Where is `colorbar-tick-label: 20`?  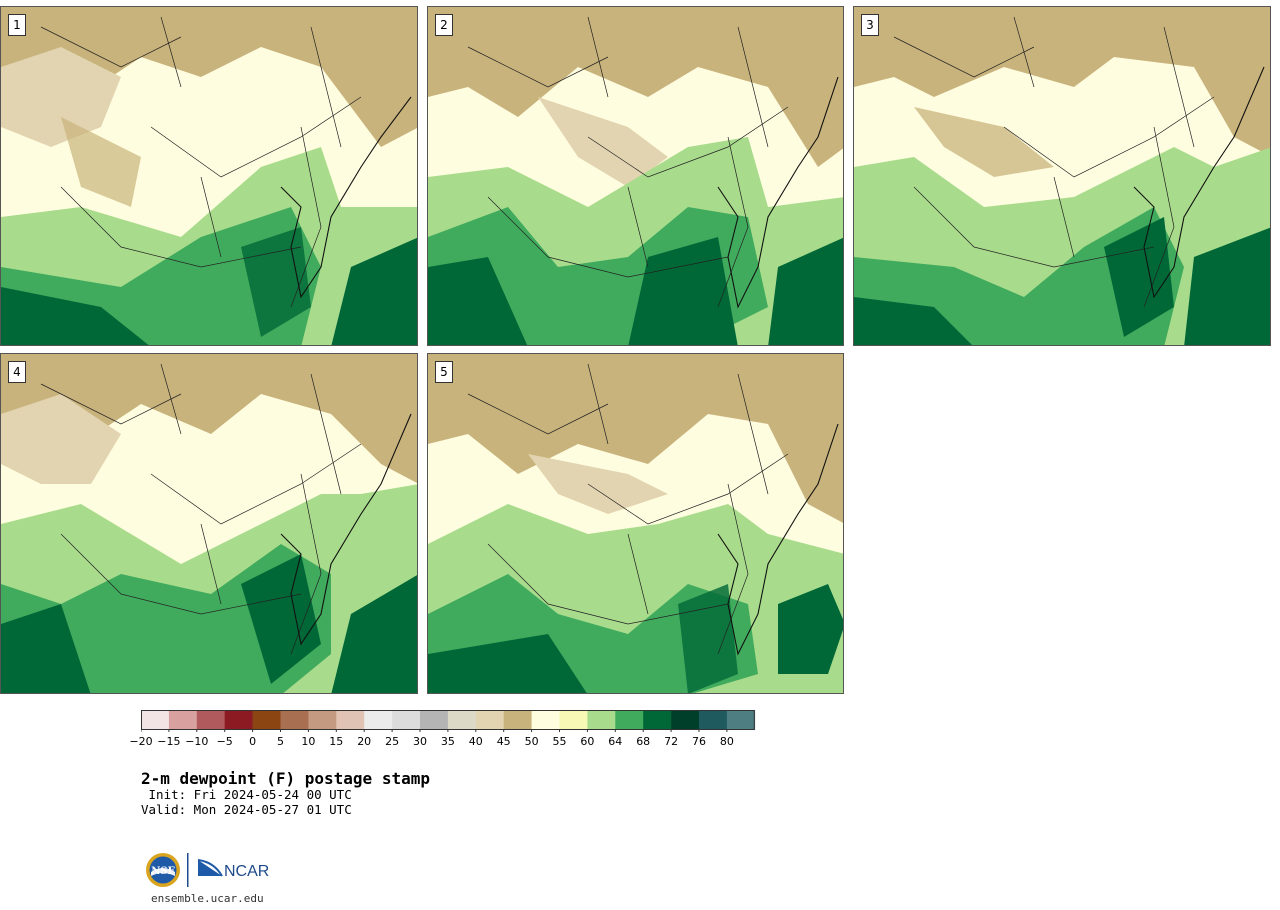
colorbar-tick-label: 20 is located at coordinates (364, 741).